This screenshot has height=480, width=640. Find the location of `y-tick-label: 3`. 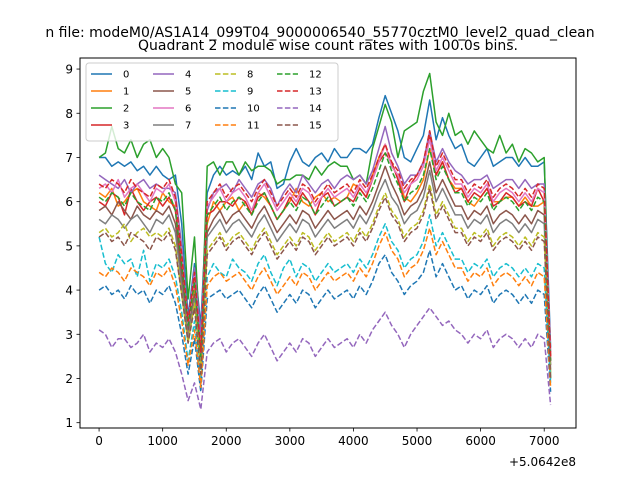

y-tick-label: 3 is located at coordinates (69, 335).